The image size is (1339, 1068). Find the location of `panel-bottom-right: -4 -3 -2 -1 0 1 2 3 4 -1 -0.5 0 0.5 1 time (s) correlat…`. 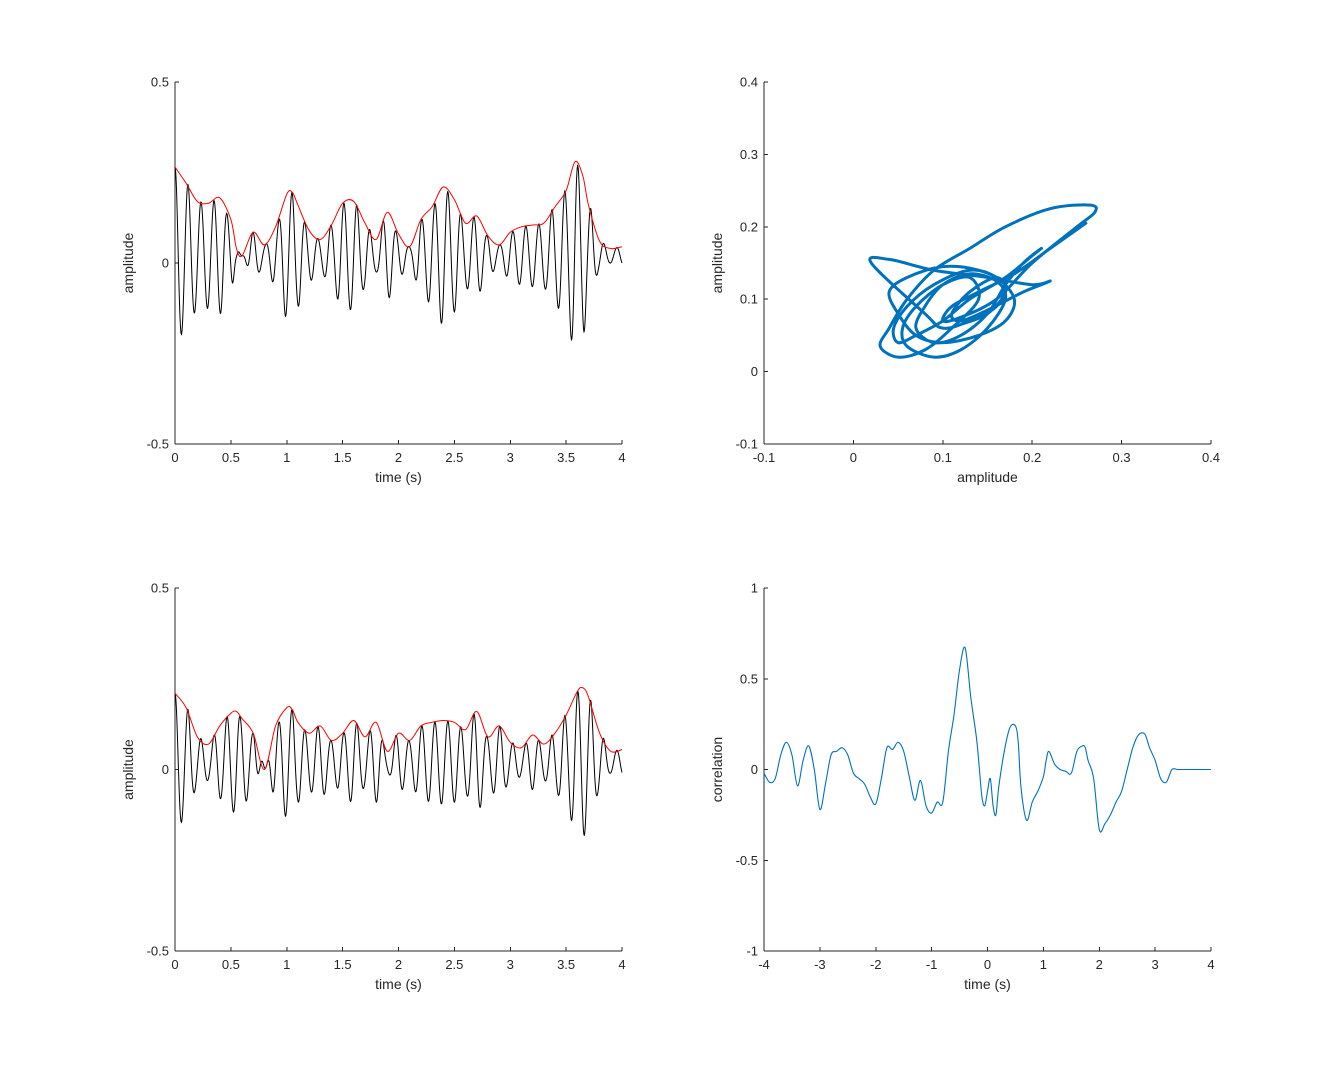

panel-bottom-right: -4 -3 -2 -1 0 1 2 3 4 -1 -0.5 0 0.5 1 time (s) correlat… is located at coordinates (962, 787).